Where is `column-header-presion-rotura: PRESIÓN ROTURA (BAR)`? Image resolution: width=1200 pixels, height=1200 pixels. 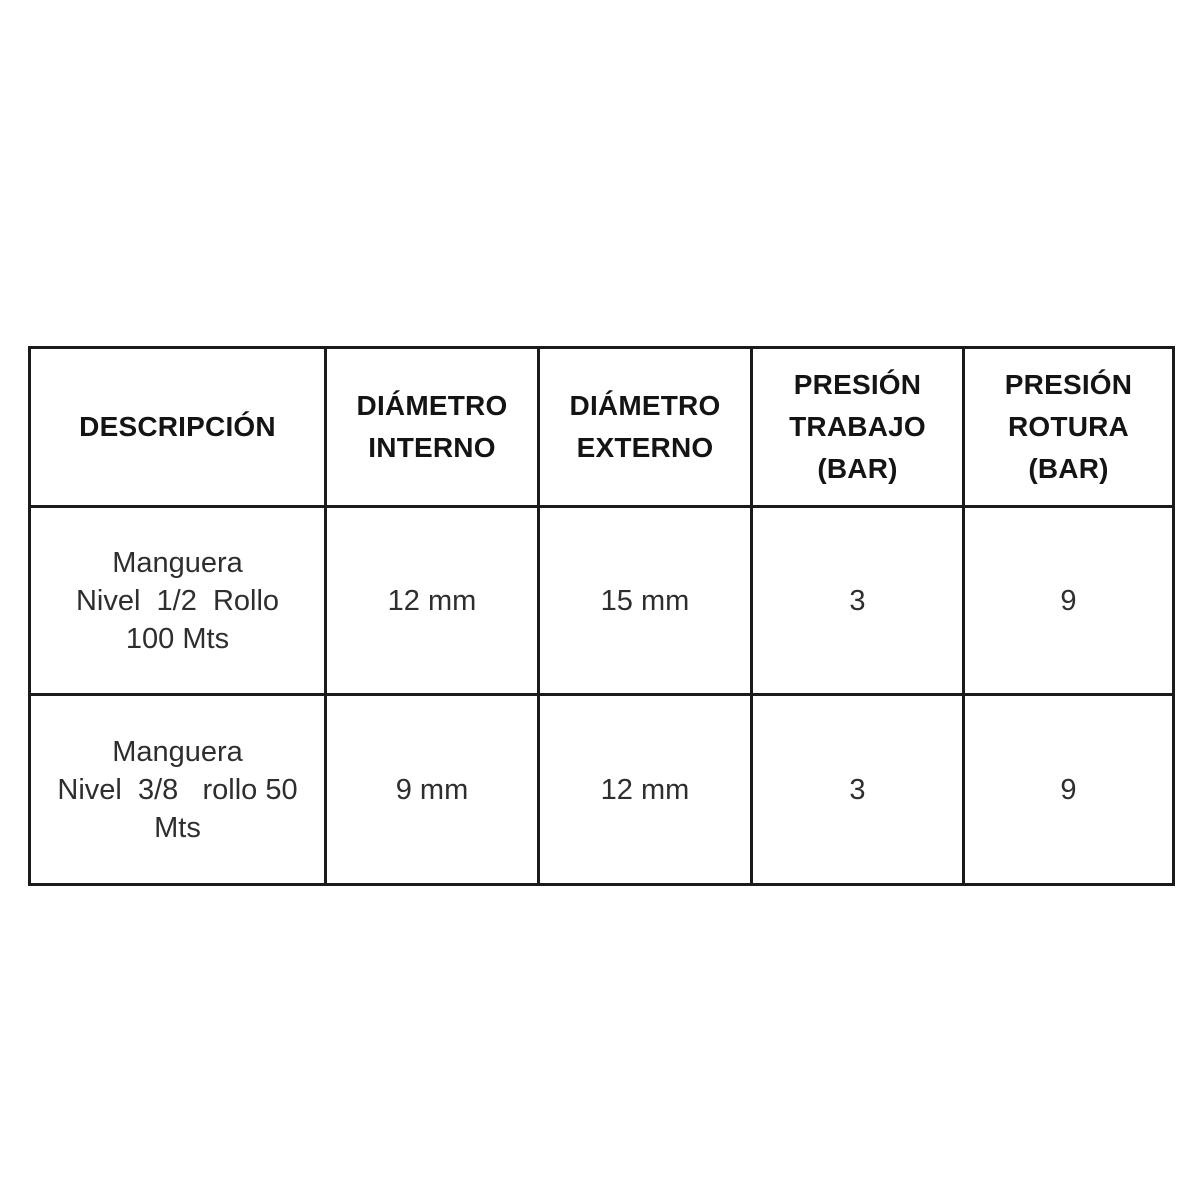
column-header-presion-rotura: PRESIÓN ROTURA (BAR) is located at coordinates (1068, 427).